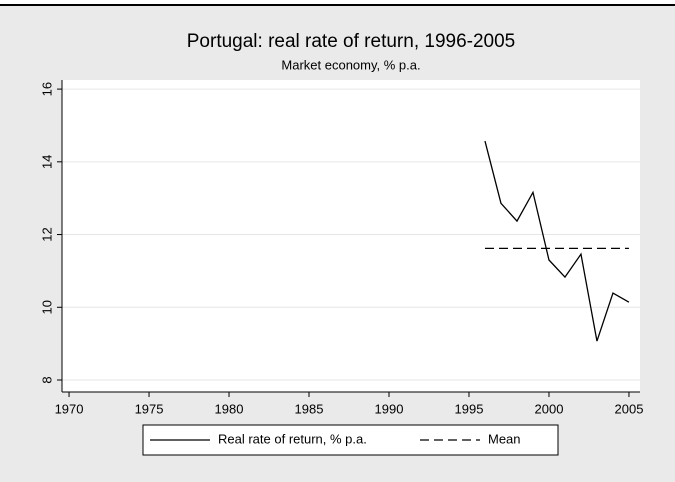 The image size is (675, 482). I want to click on x-tick-label: 1970, so click(69, 408).